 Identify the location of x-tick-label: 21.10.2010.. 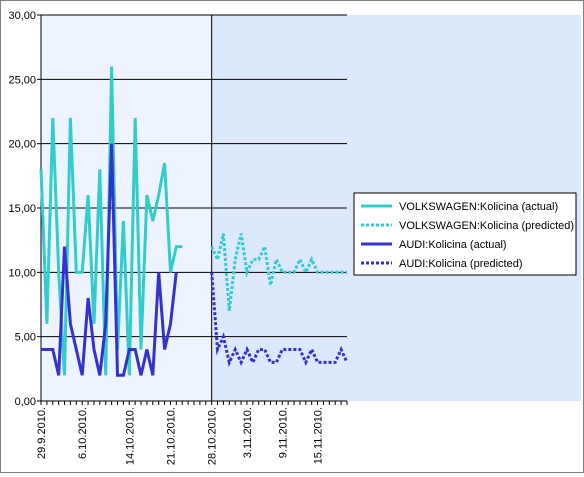
(171, 436).